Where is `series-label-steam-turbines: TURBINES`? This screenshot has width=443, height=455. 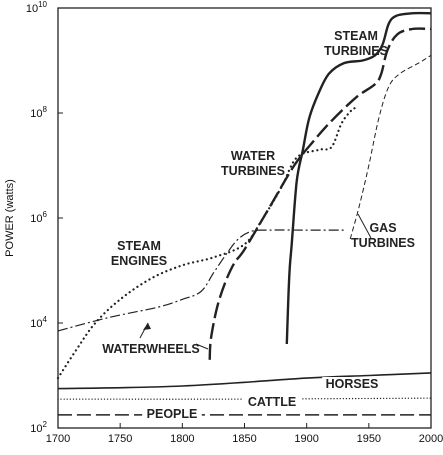
series-label-steam-turbines: TURBINES is located at coordinates (356, 51).